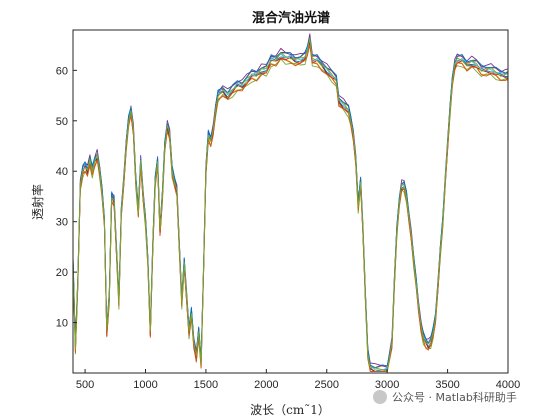 The image size is (560, 420). I want to click on y-tick-label: 30, so click(62, 223).